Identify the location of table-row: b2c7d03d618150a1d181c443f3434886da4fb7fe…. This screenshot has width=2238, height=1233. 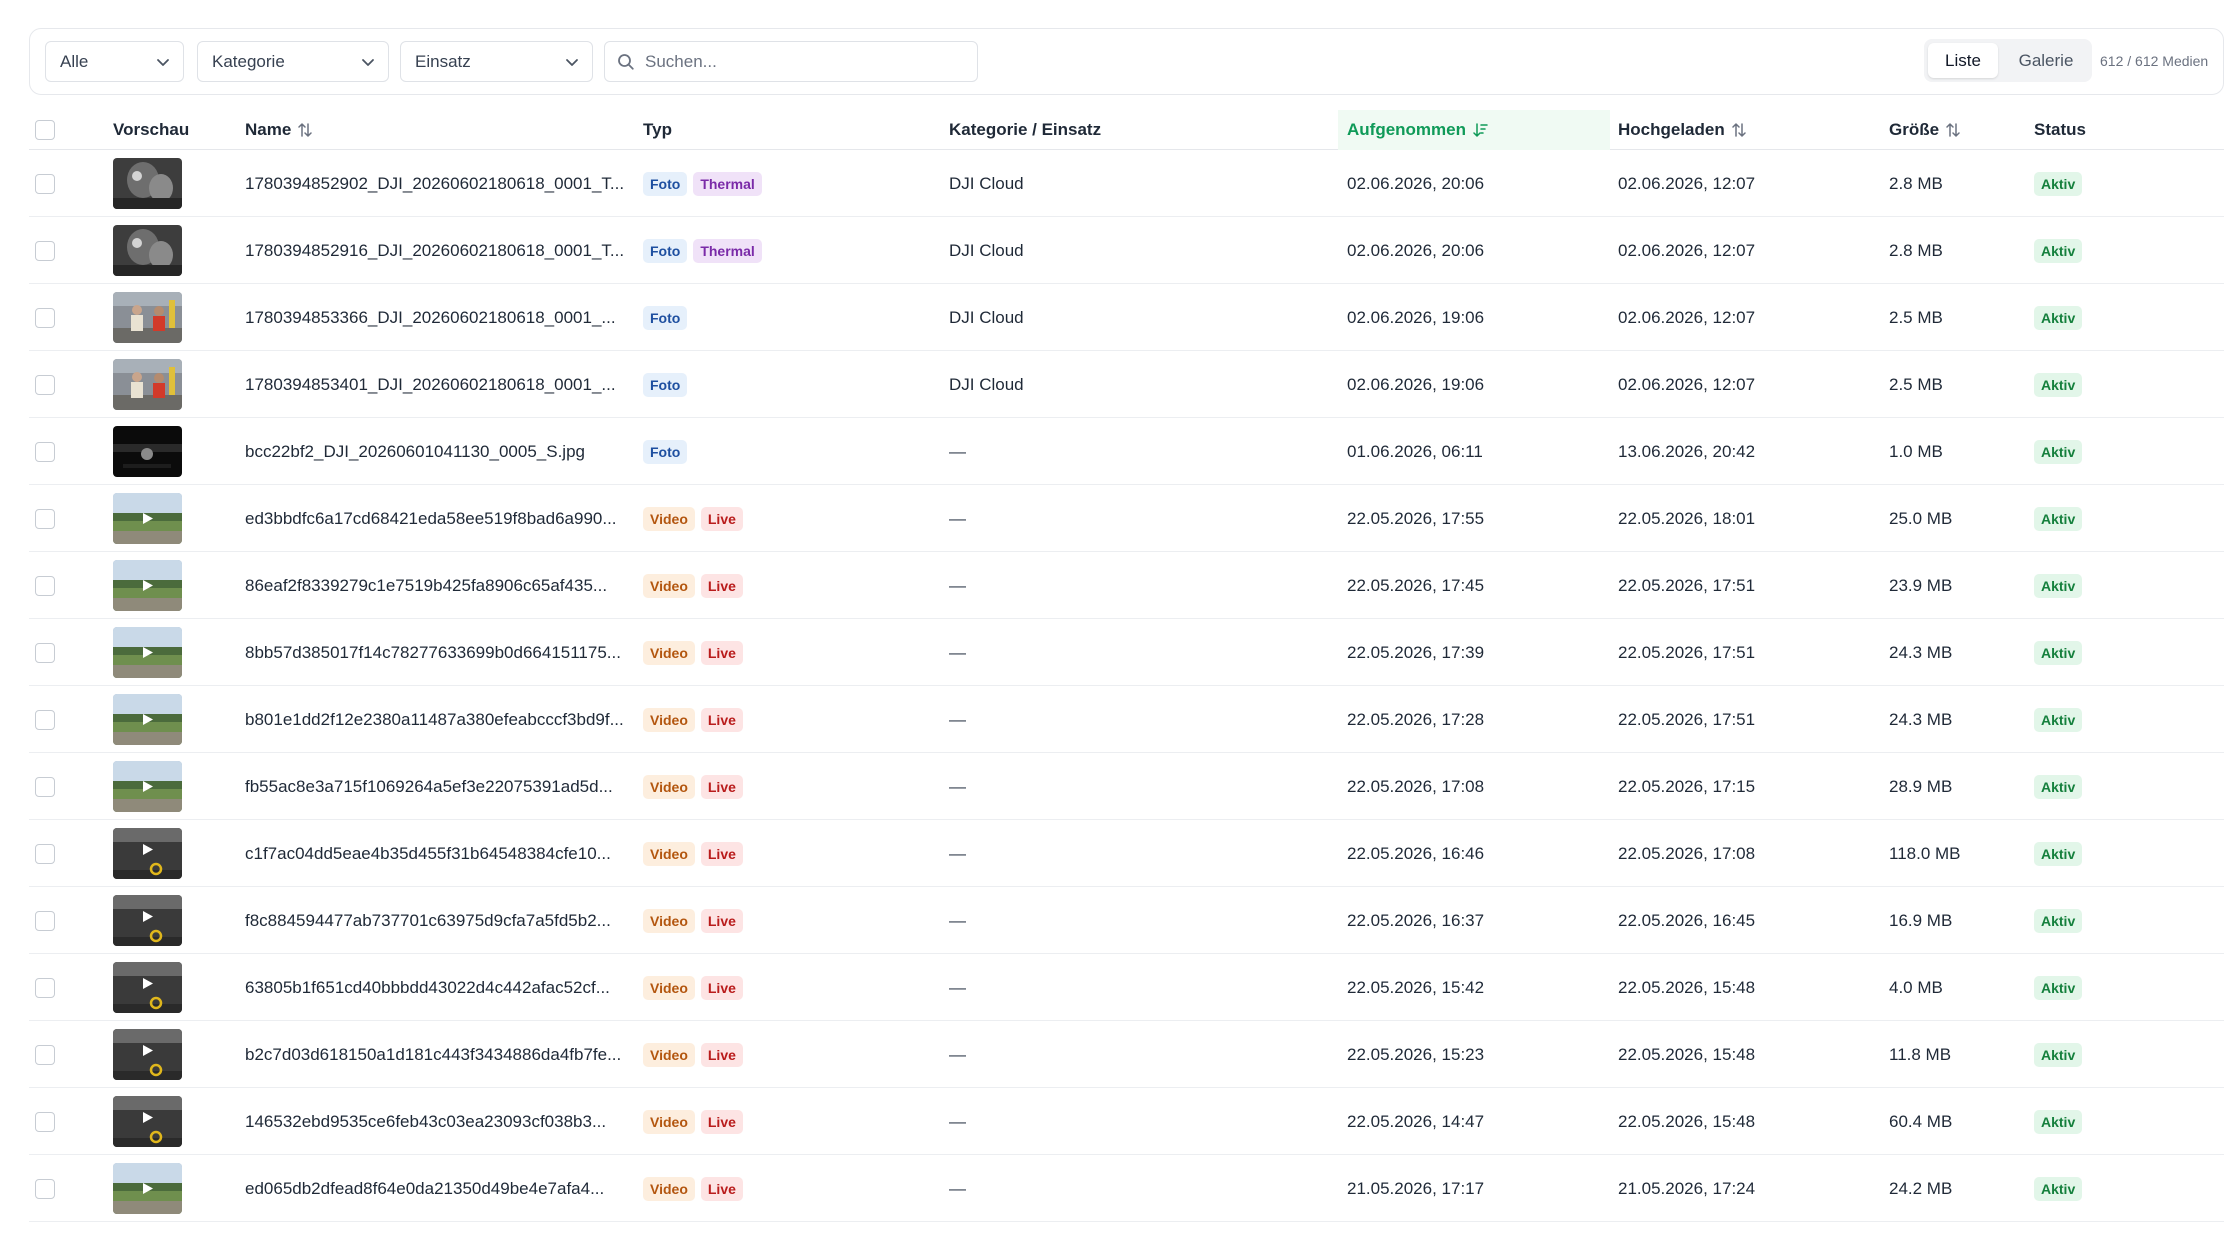
(1126, 1054).